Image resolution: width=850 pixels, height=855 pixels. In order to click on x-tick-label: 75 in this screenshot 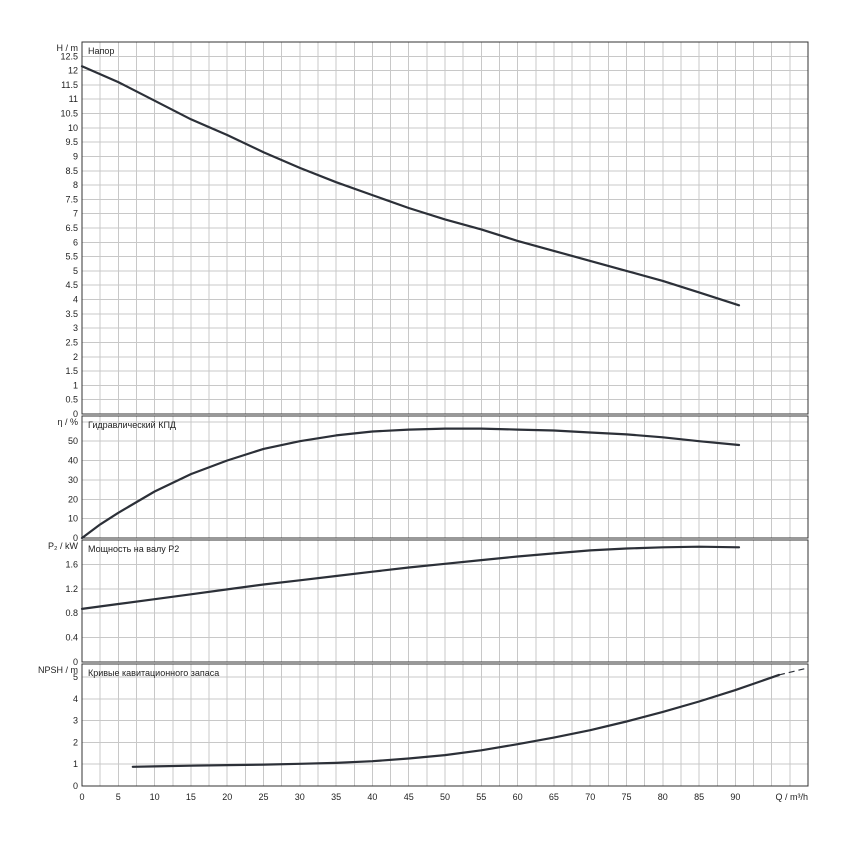, I will do `click(626, 797)`.